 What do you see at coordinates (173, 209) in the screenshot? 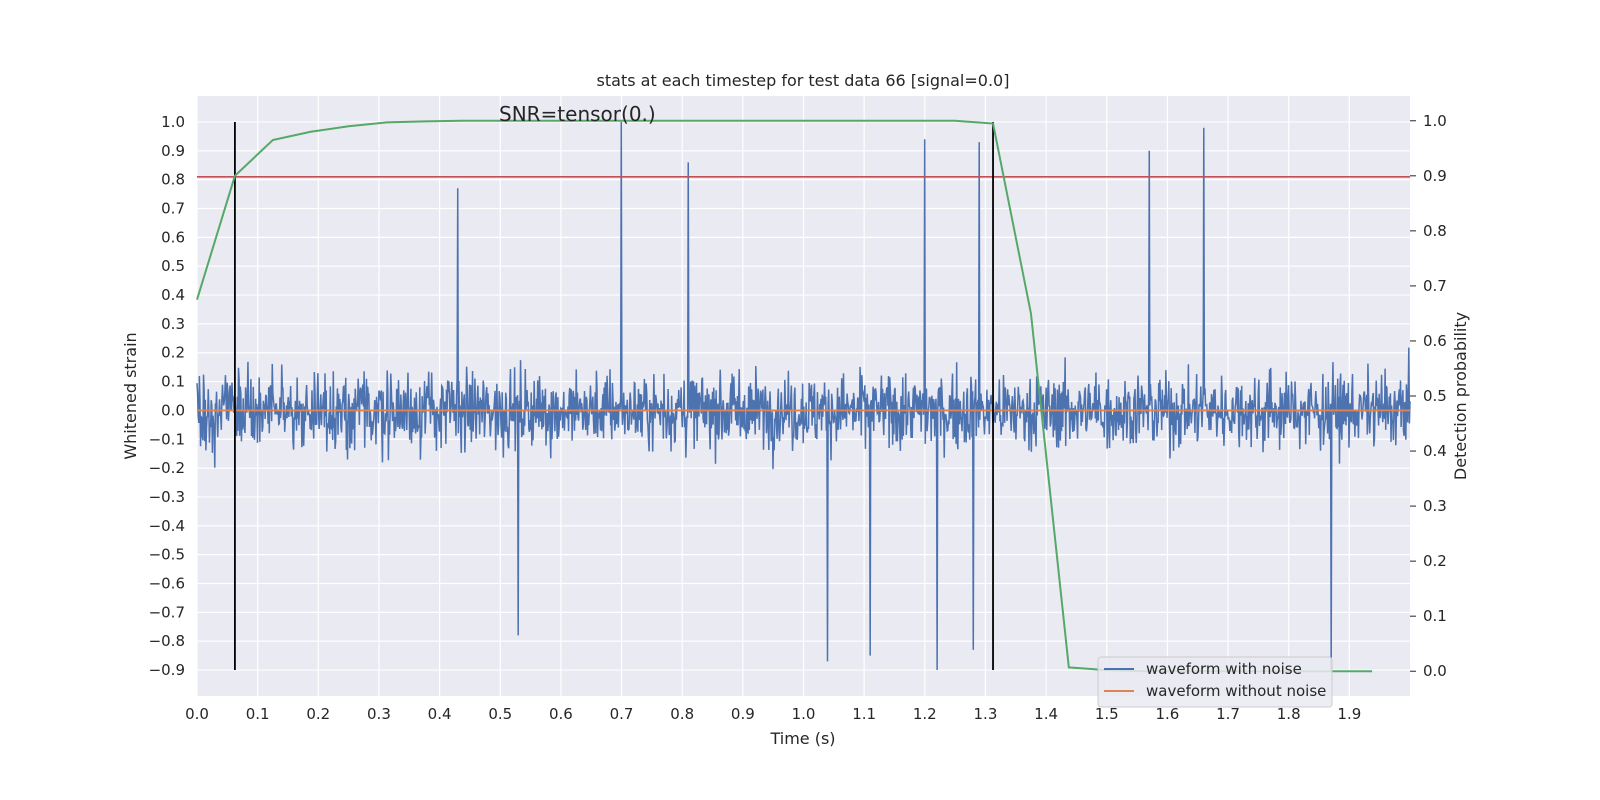
I see `y-tick-label: 0.7` at bounding box center [173, 209].